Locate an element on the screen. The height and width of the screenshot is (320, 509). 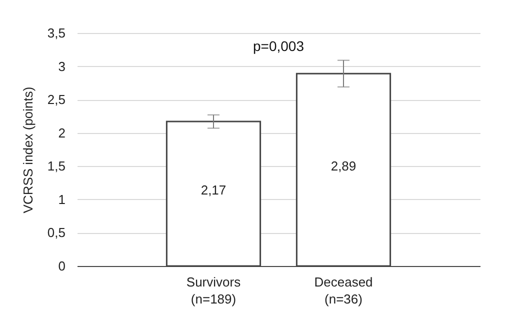
y-tick-label: 2,5 is located at coordinates (56, 100).